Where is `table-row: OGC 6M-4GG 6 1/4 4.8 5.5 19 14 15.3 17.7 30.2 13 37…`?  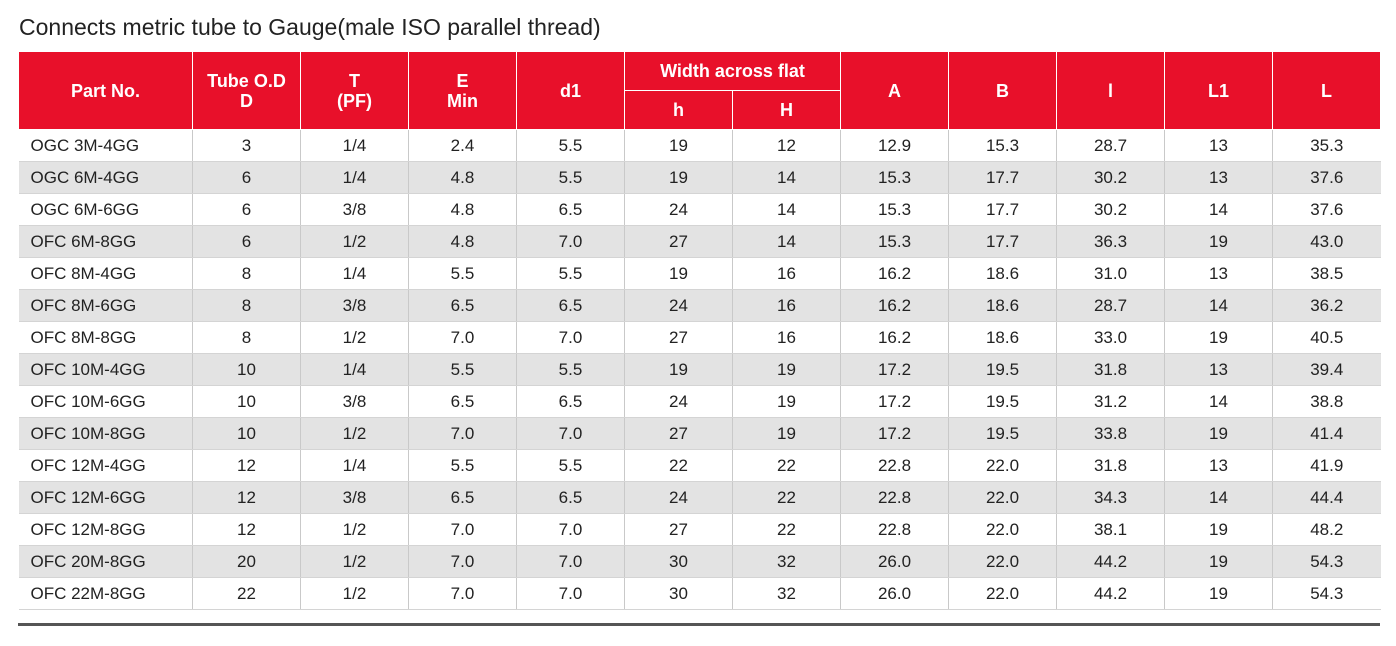
table-row: OGC 6M-4GG 6 1/4 4.8 5.5 19 14 15.3 17.7 30.2 13 37… is located at coordinates (699, 177).